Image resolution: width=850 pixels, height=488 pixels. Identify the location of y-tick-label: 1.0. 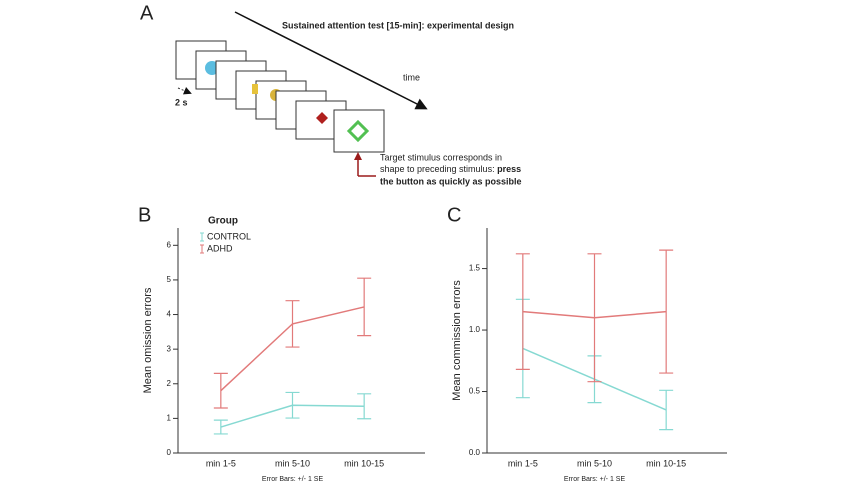
(475, 329).